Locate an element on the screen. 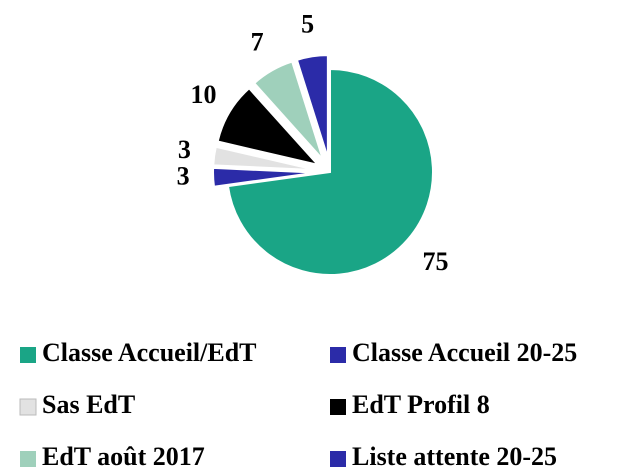 The width and height of the screenshot is (633, 471). data-label: 5 is located at coordinates (307, 24).